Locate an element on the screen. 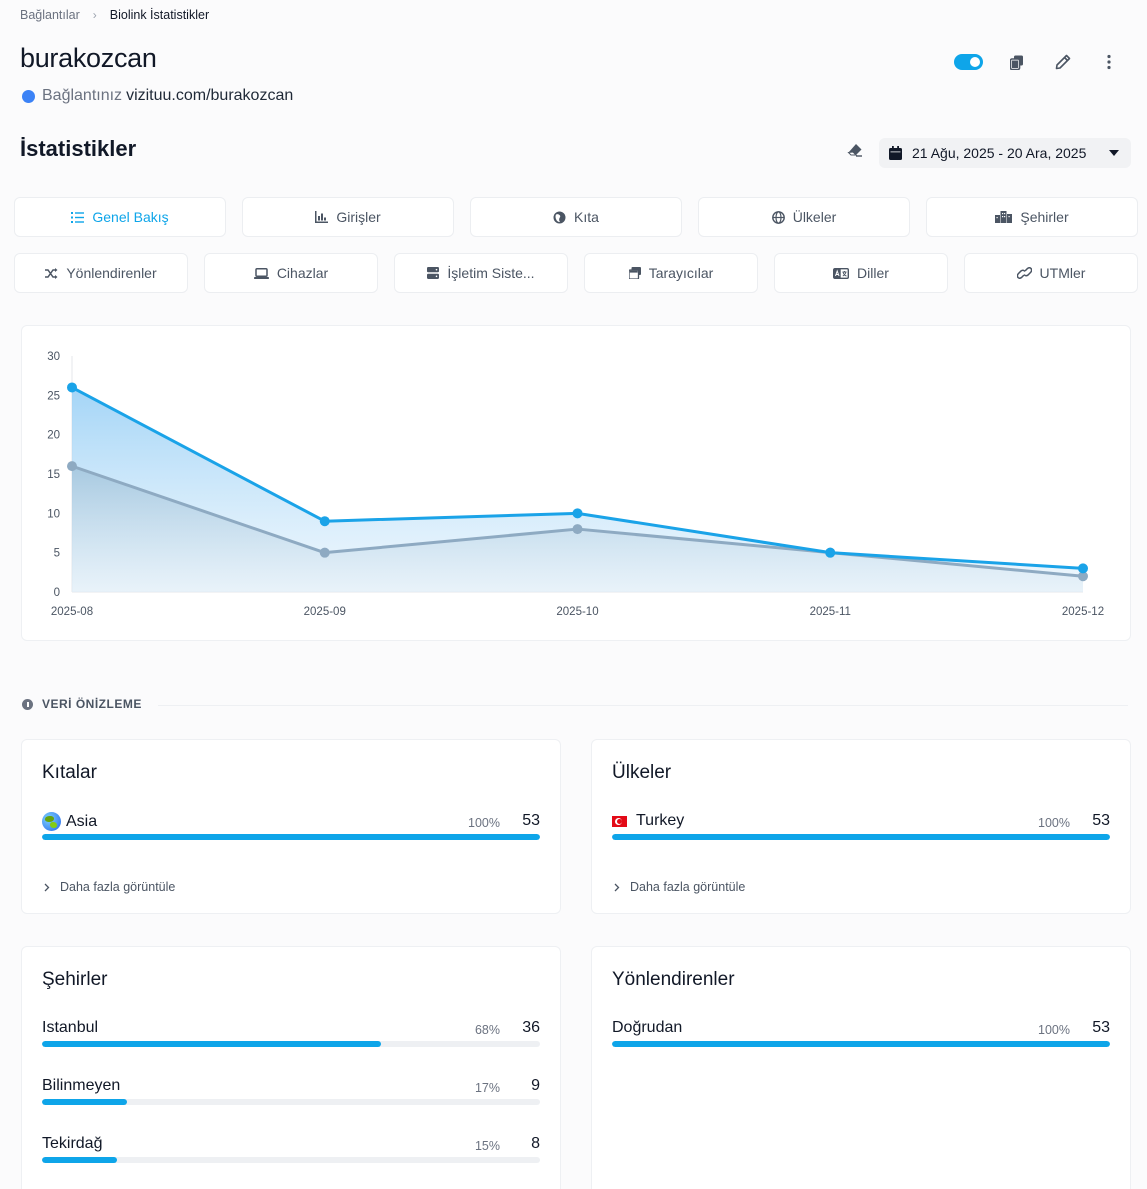 Image resolution: width=1147 pixels, height=1189 pixels. tab-continent: Kıta is located at coordinates (576, 217).